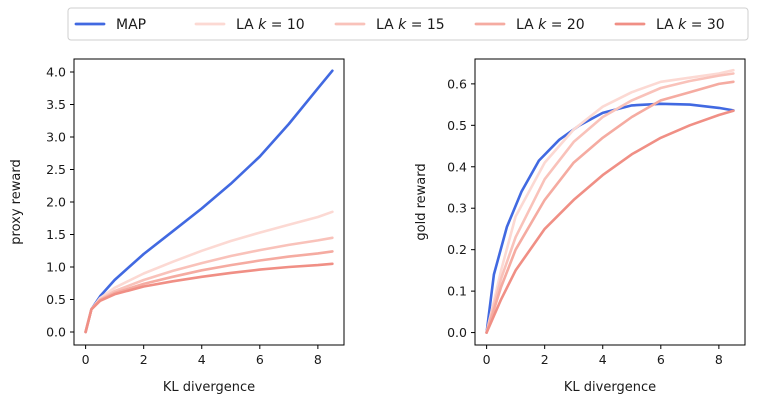 The image size is (761, 401). What do you see at coordinates (56, 104) in the screenshot?
I see `y-tick-label: 3.5` at bounding box center [56, 104].